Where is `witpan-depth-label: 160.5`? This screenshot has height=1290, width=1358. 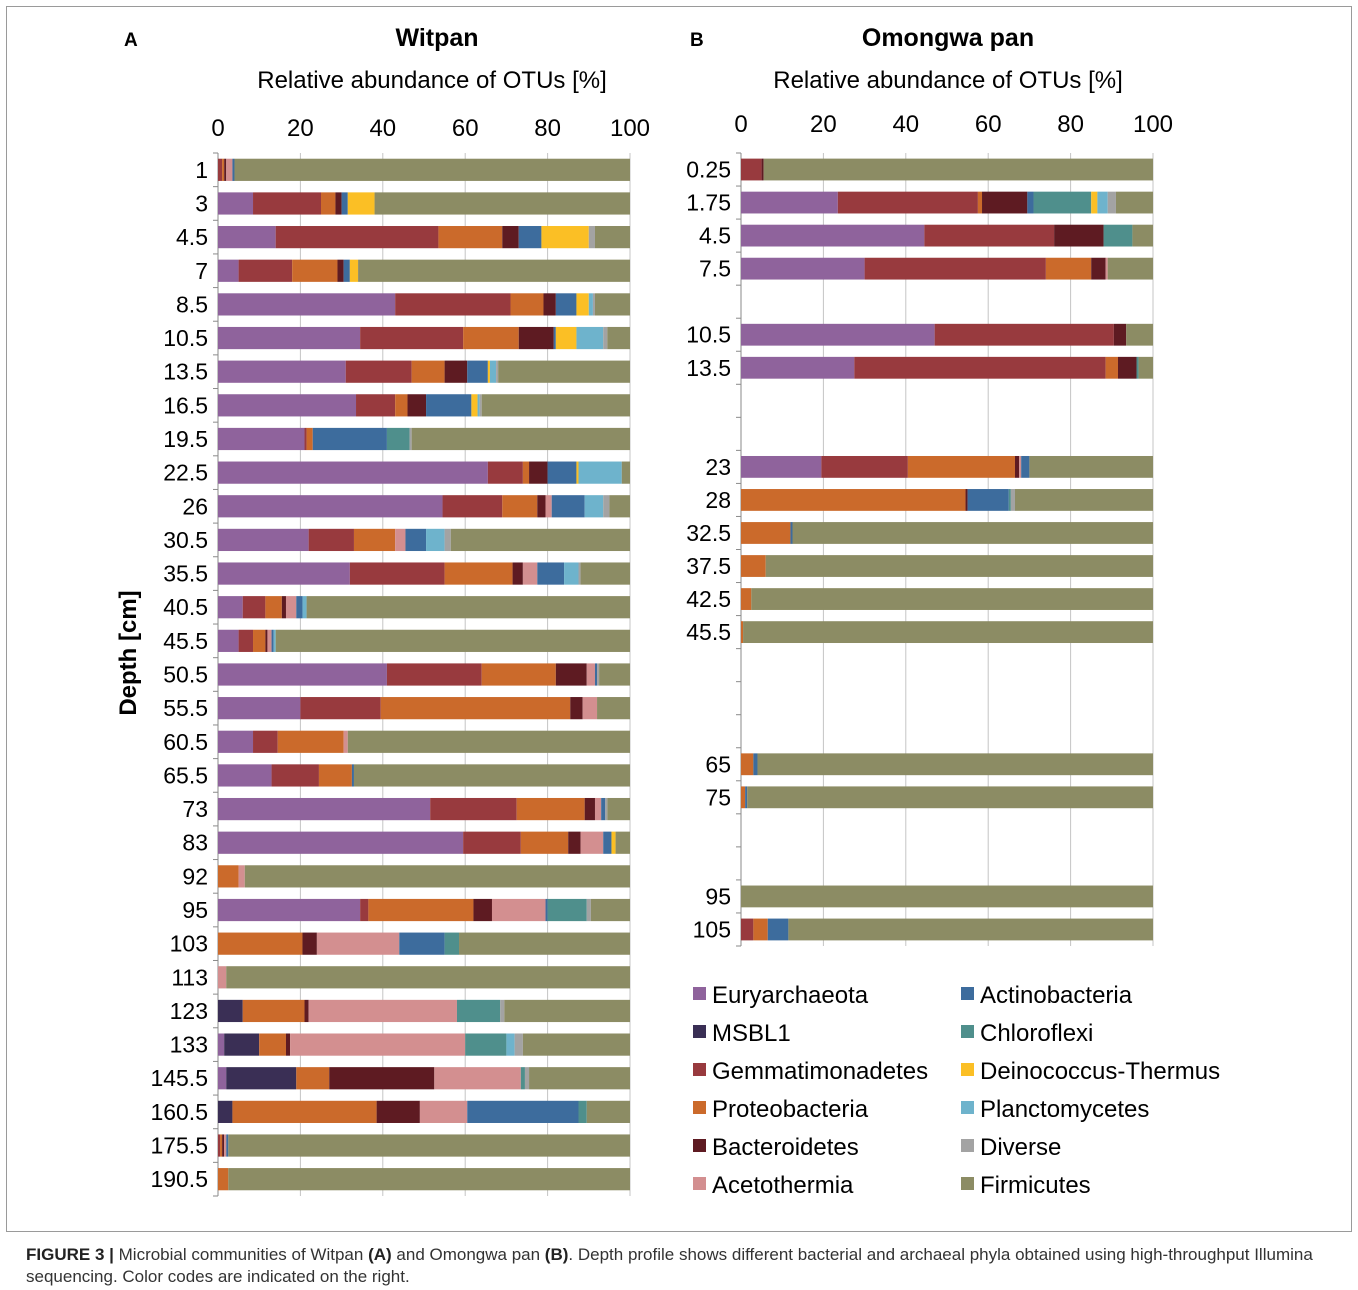 witpan-depth-label: 160.5 is located at coordinates (179, 1112).